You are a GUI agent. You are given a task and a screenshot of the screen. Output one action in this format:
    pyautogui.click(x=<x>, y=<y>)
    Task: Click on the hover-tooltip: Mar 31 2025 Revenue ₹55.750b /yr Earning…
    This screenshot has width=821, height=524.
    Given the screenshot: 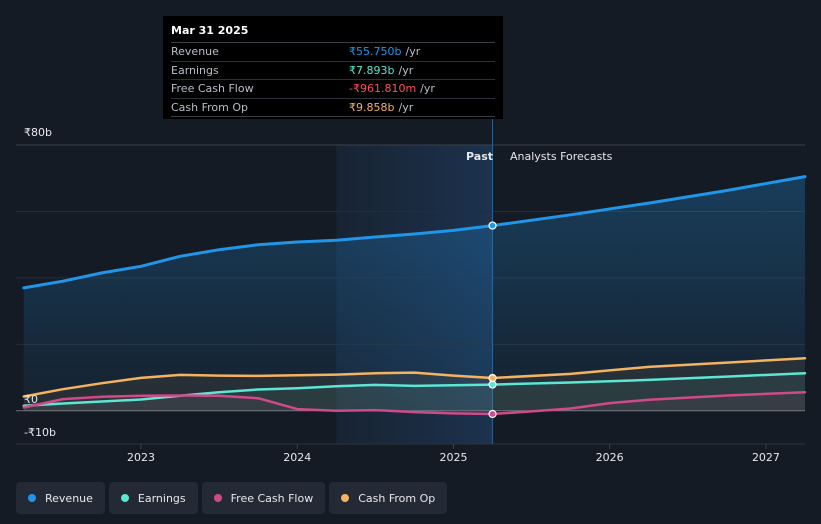 What is the action you would take?
    pyautogui.click(x=333, y=67)
    